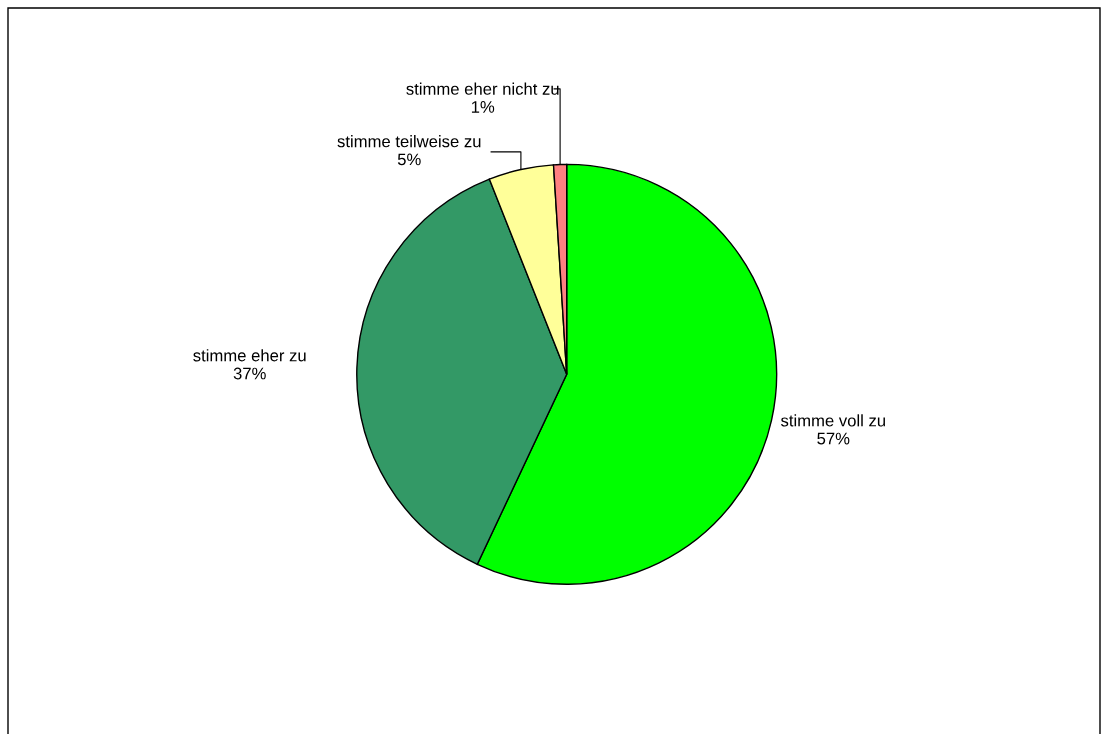 This screenshot has width=1109, height=734. I want to click on data-label: 37%, so click(249, 373).